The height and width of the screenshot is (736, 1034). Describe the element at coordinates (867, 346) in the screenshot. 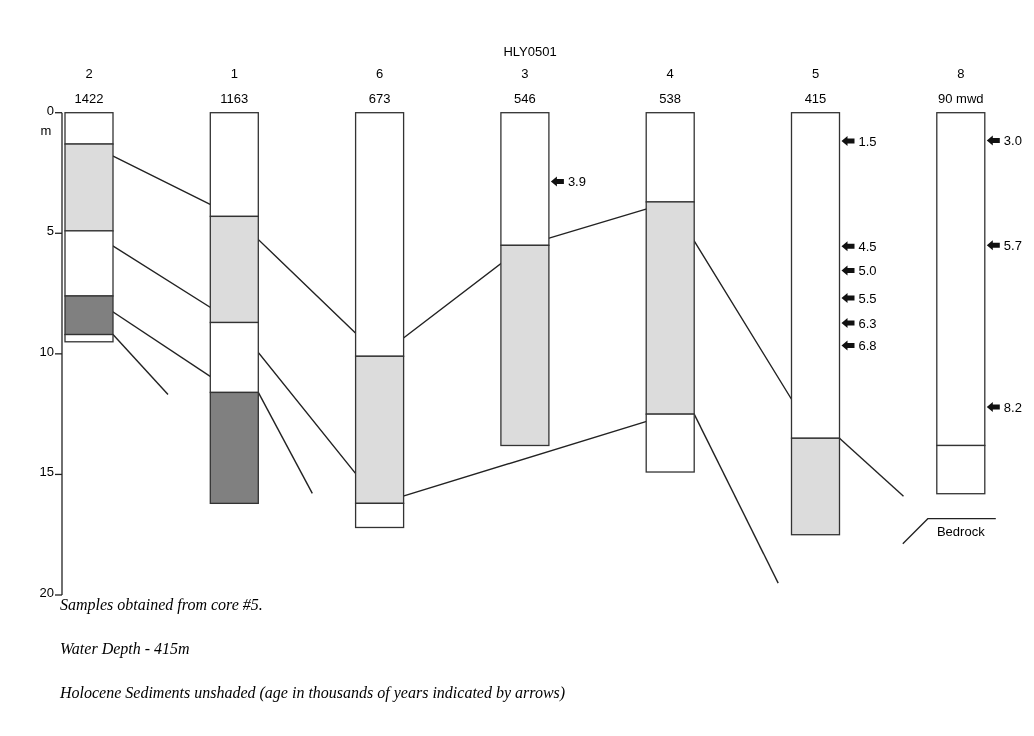

I see `annotation: 6.8` at that location.